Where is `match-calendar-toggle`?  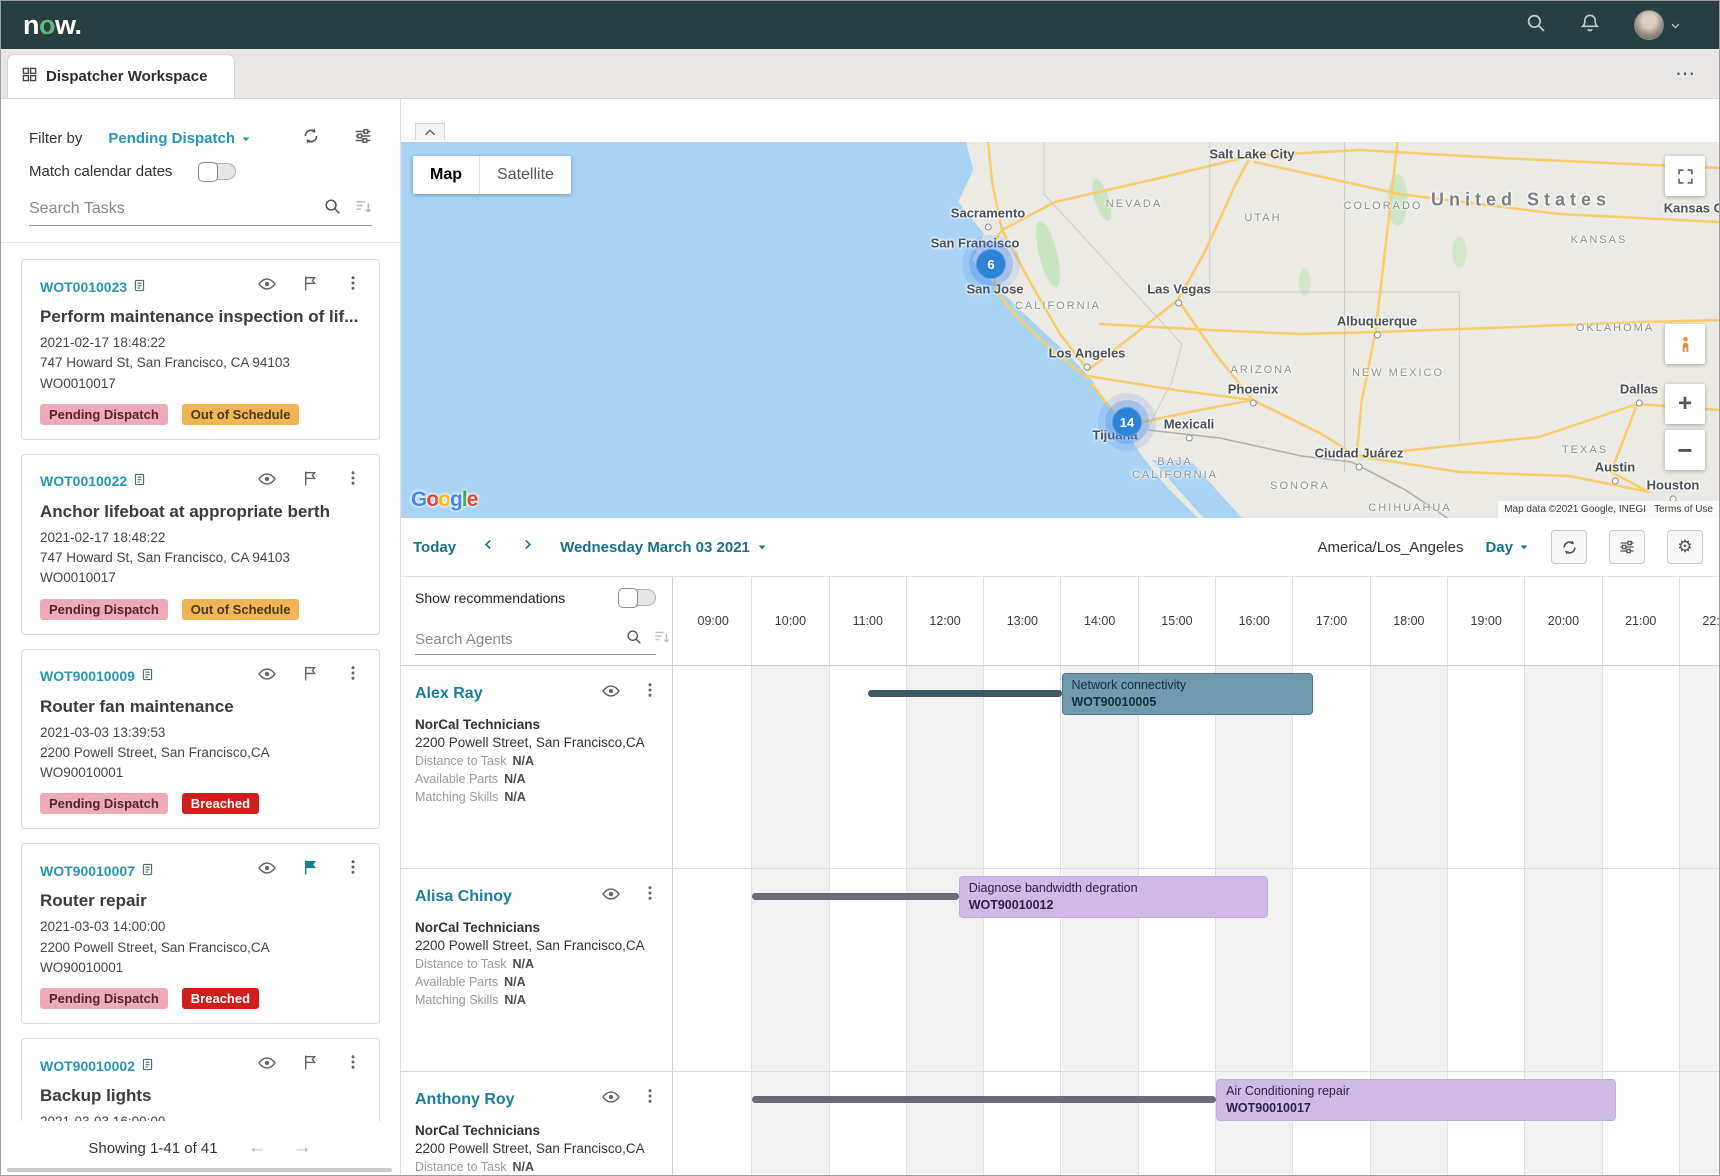
match-calendar-toggle is located at coordinates (217, 172).